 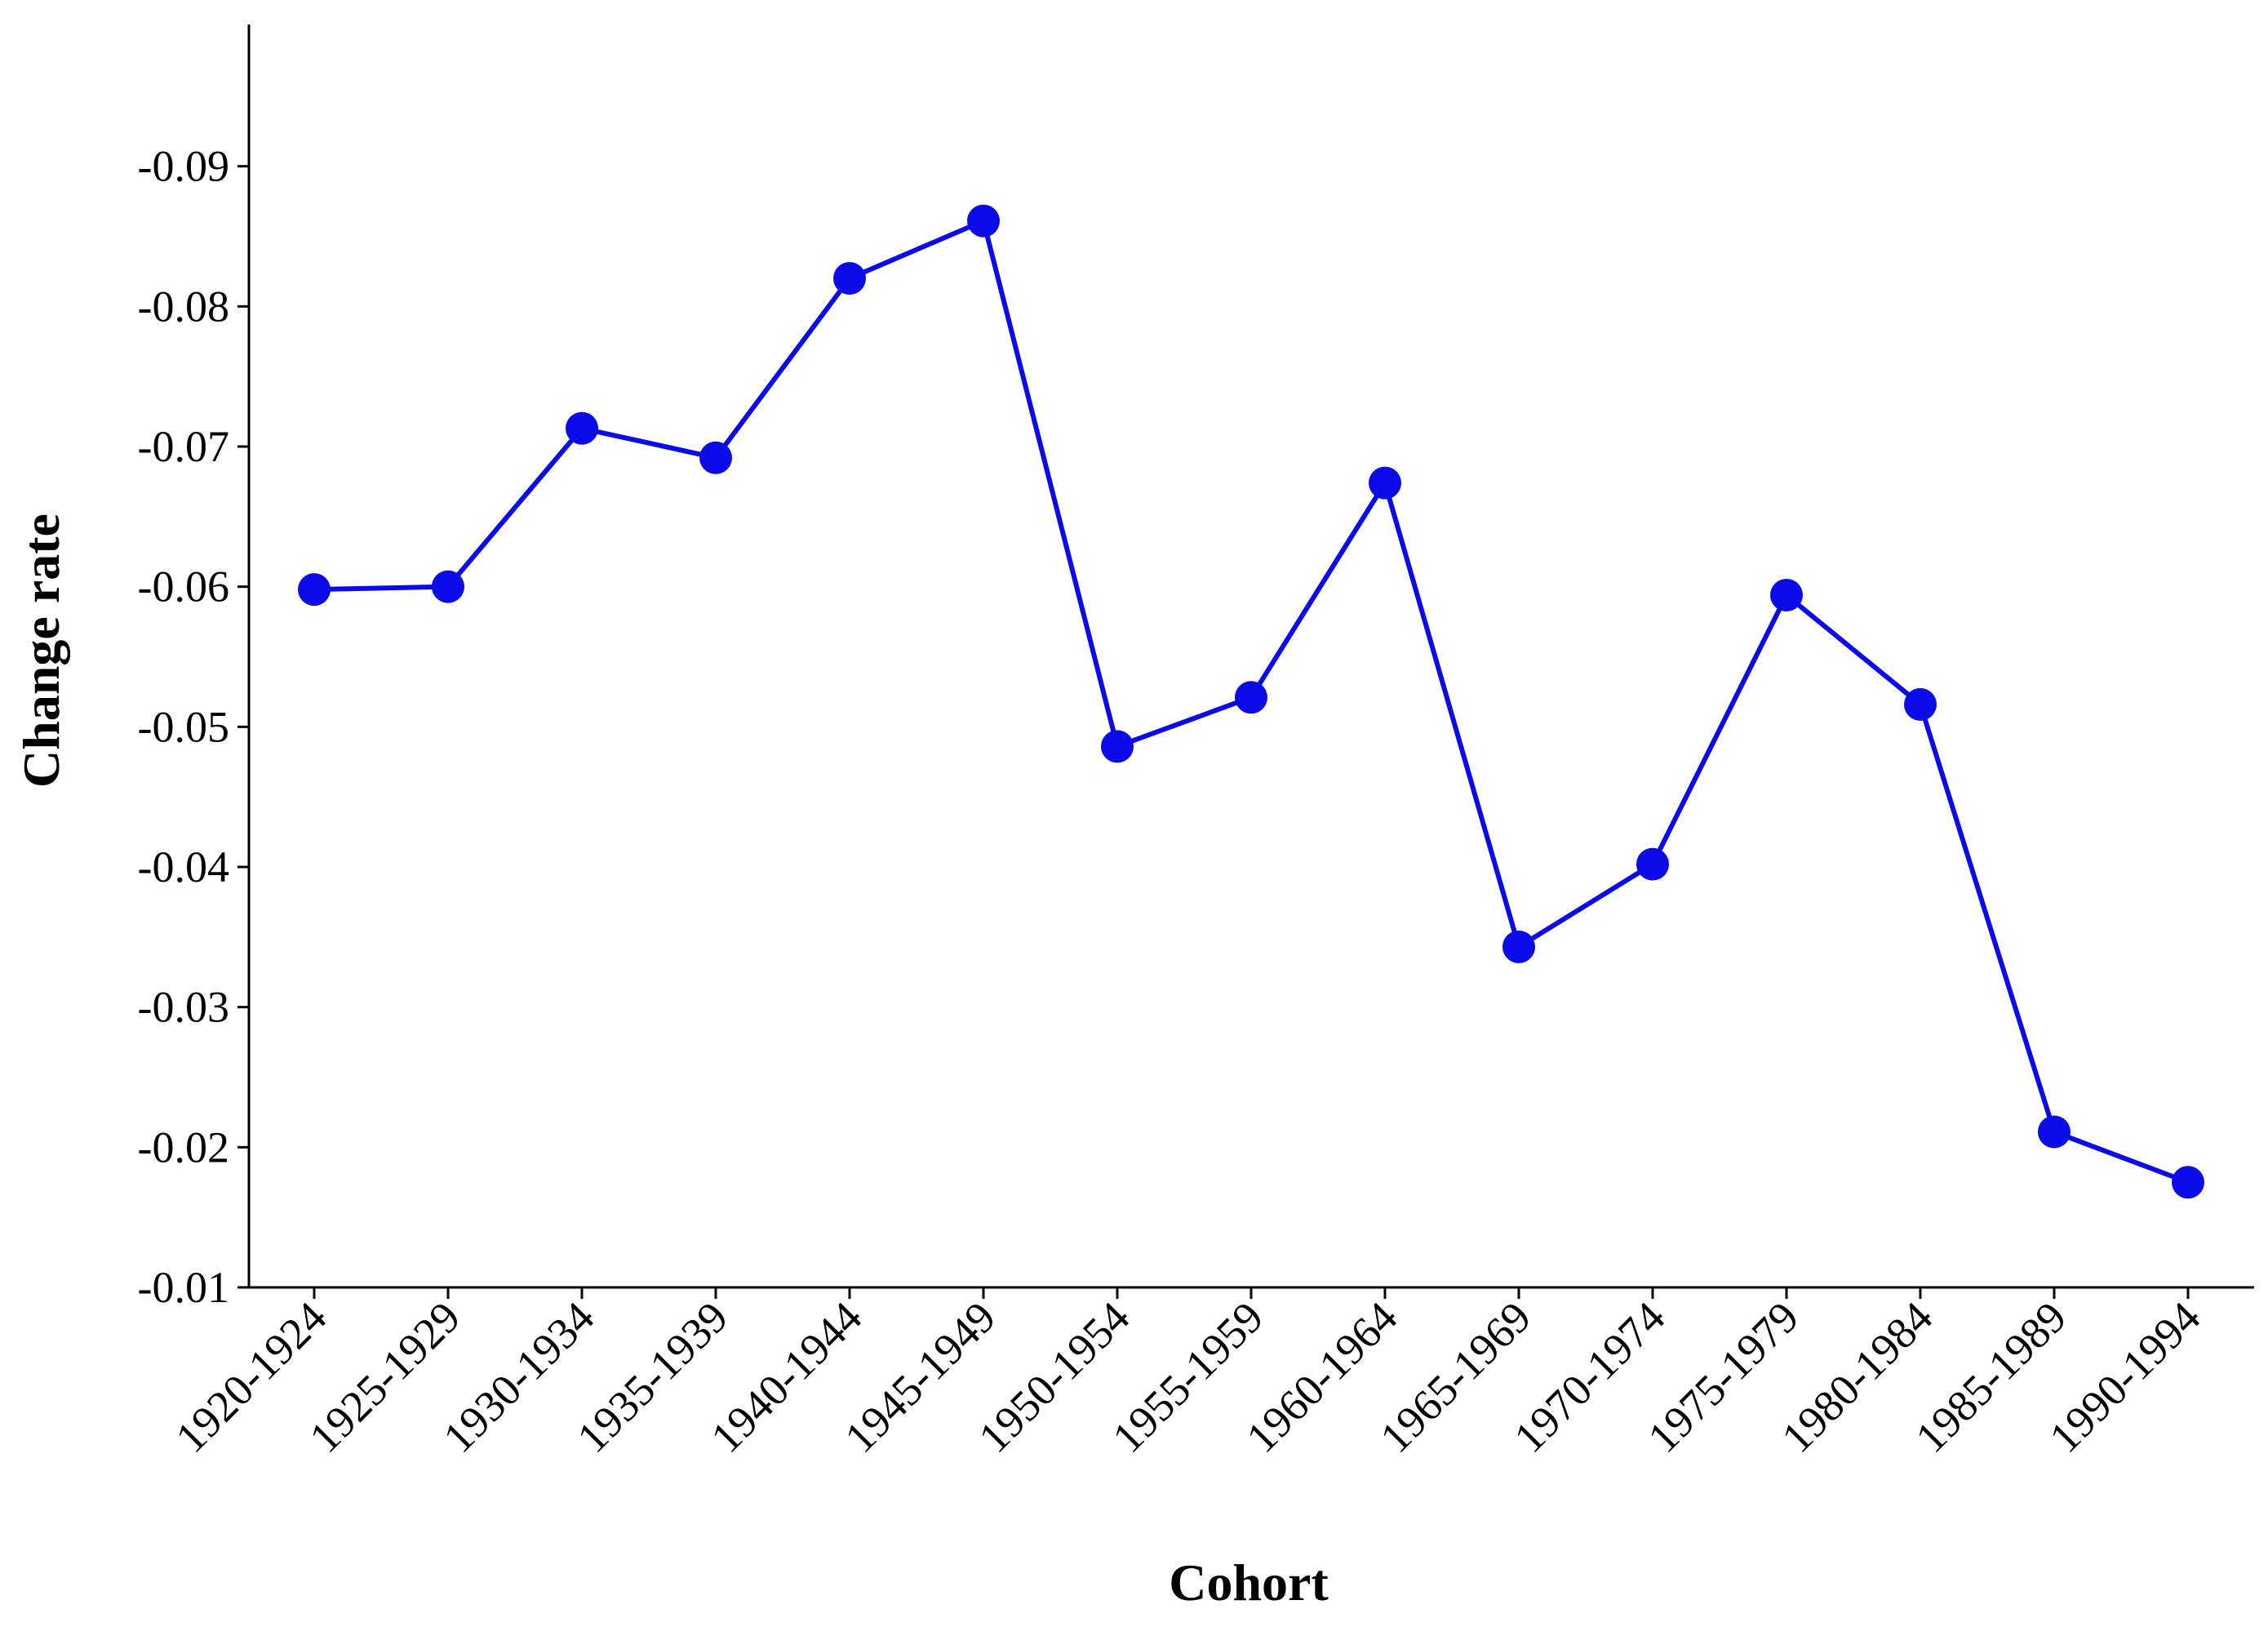 What do you see at coordinates (183, 1008) in the screenshot?
I see `y-tick-label: -0.03` at bounding box center [183, 1008].